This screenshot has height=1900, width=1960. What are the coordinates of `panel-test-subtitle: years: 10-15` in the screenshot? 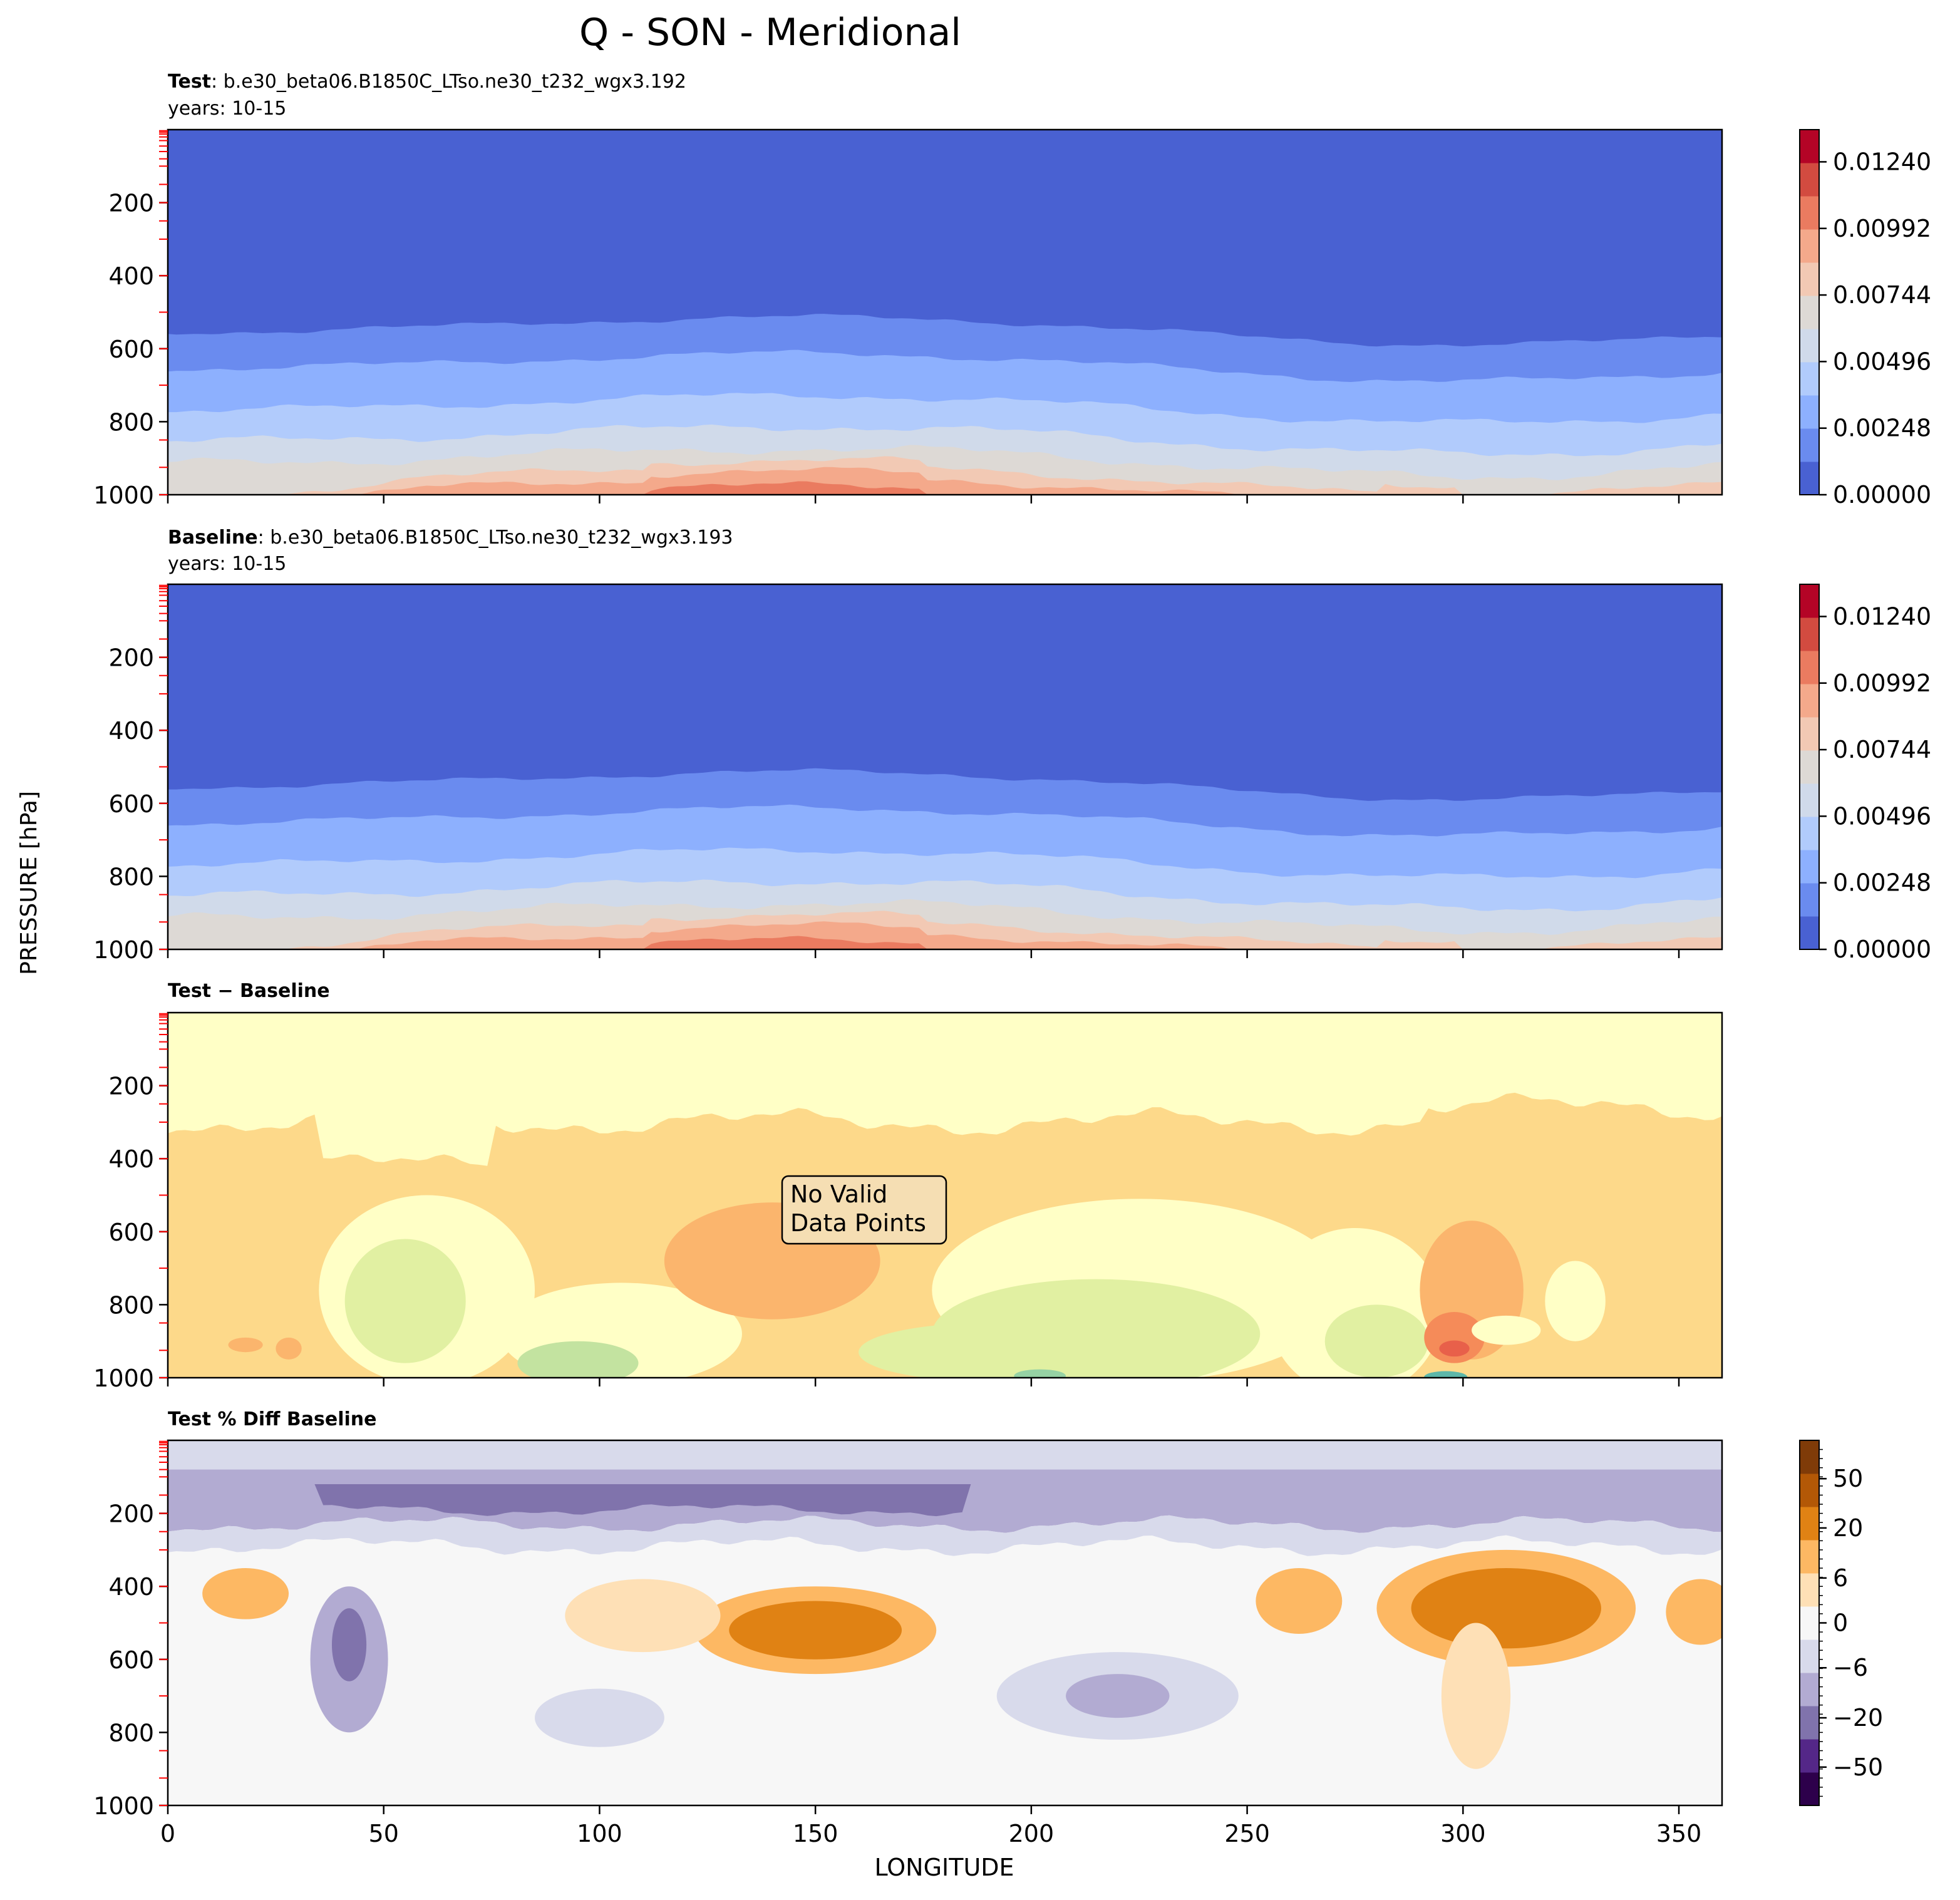 It's located at (227, 109).